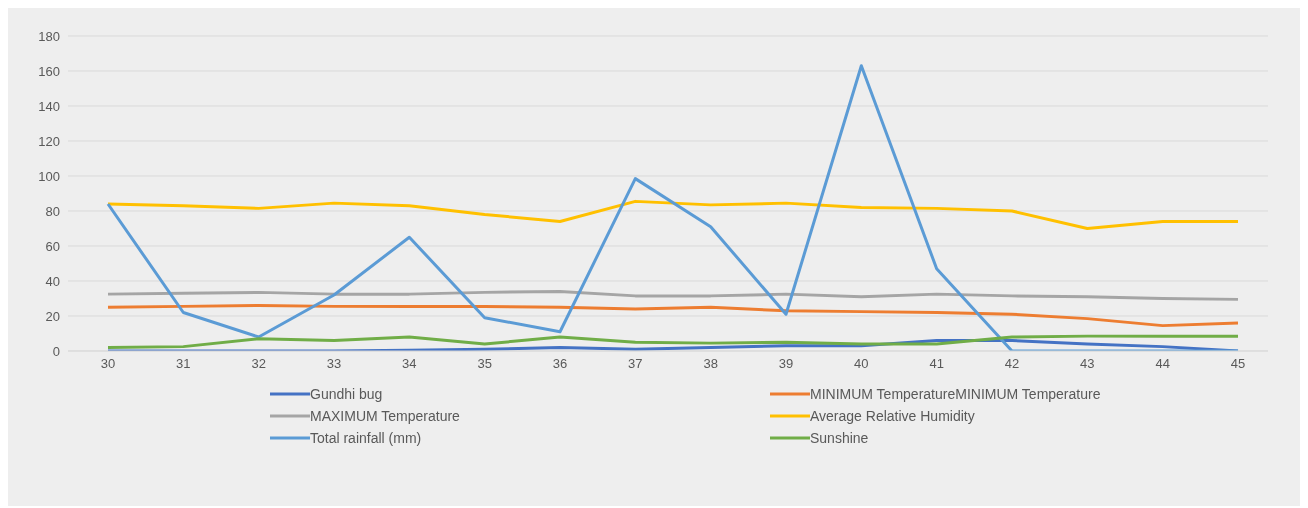 The width and height of the screenshot is (1308, 508). I want to click on y-tick-label: 100, so click(49, 176).